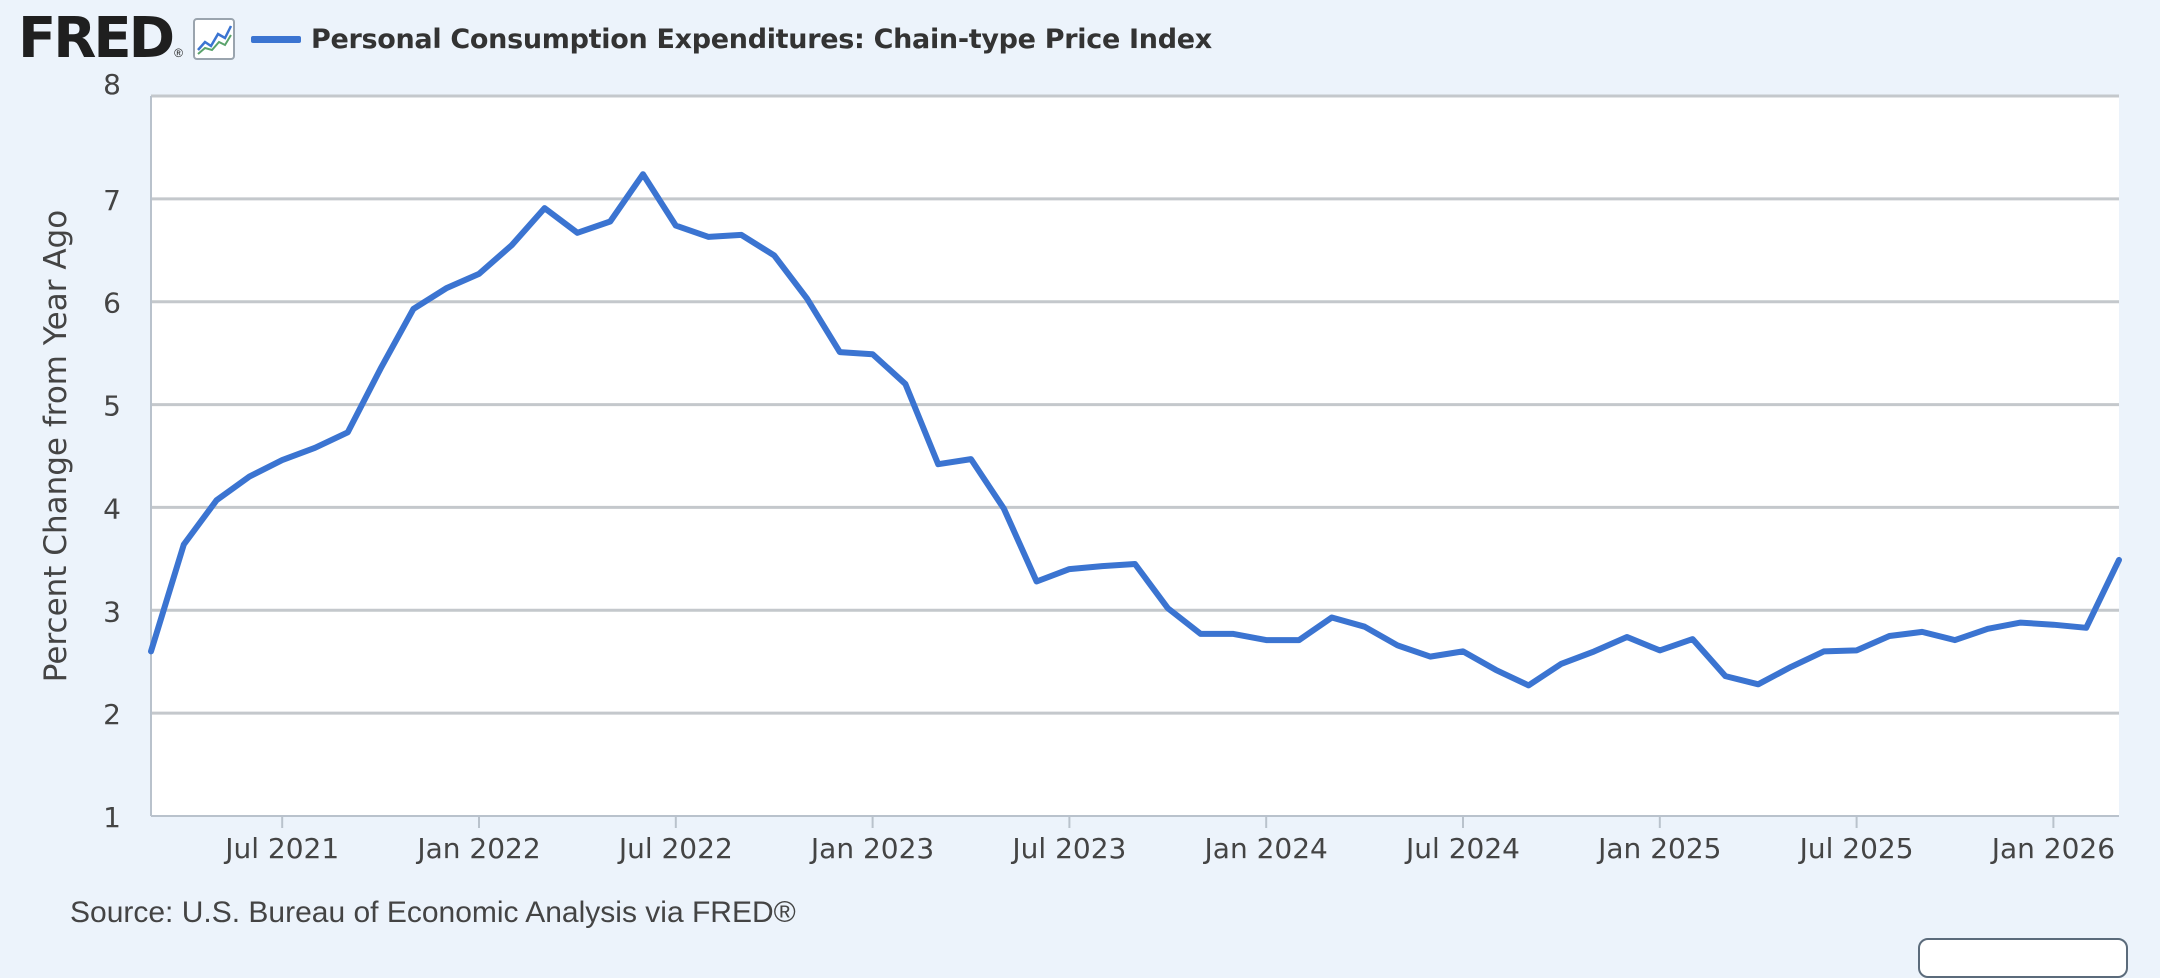 The height and width of the screenshot is (978, 2160). What do you see at coordinates (281, 848) in the screenshot?
I see `x-tick-label: Jul 2021` at bounding box center [281, 848].